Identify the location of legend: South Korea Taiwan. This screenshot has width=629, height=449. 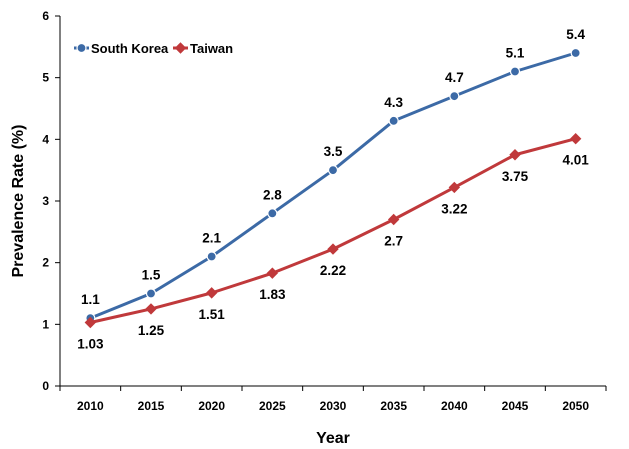
(153, 48).